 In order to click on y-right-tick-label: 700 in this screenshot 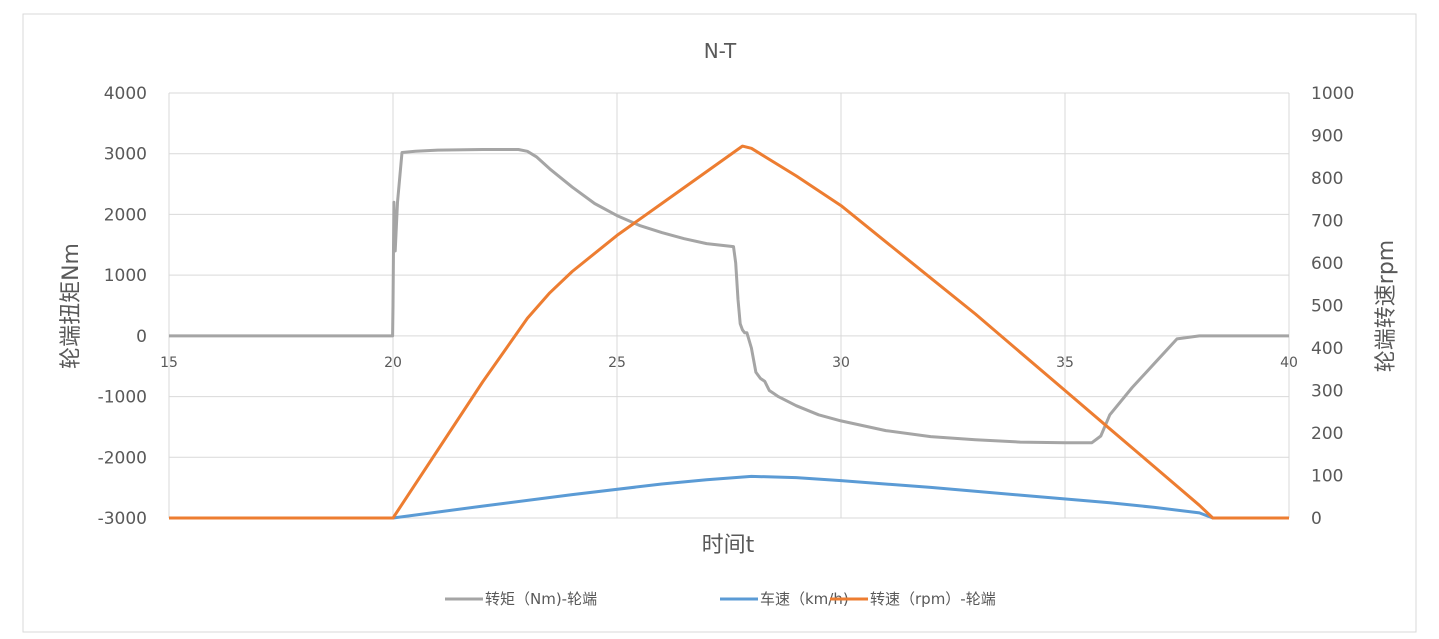, I will do `click(1327, 222)`.